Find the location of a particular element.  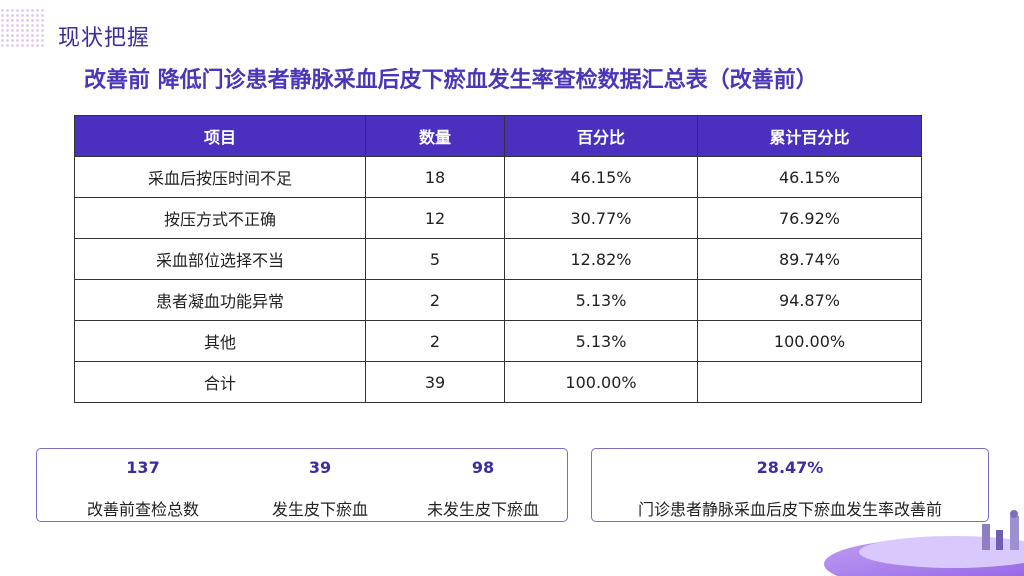

table-row: 患者凝血功能异常 2 5.13% 94.87% is located at coordinates (498, 300).